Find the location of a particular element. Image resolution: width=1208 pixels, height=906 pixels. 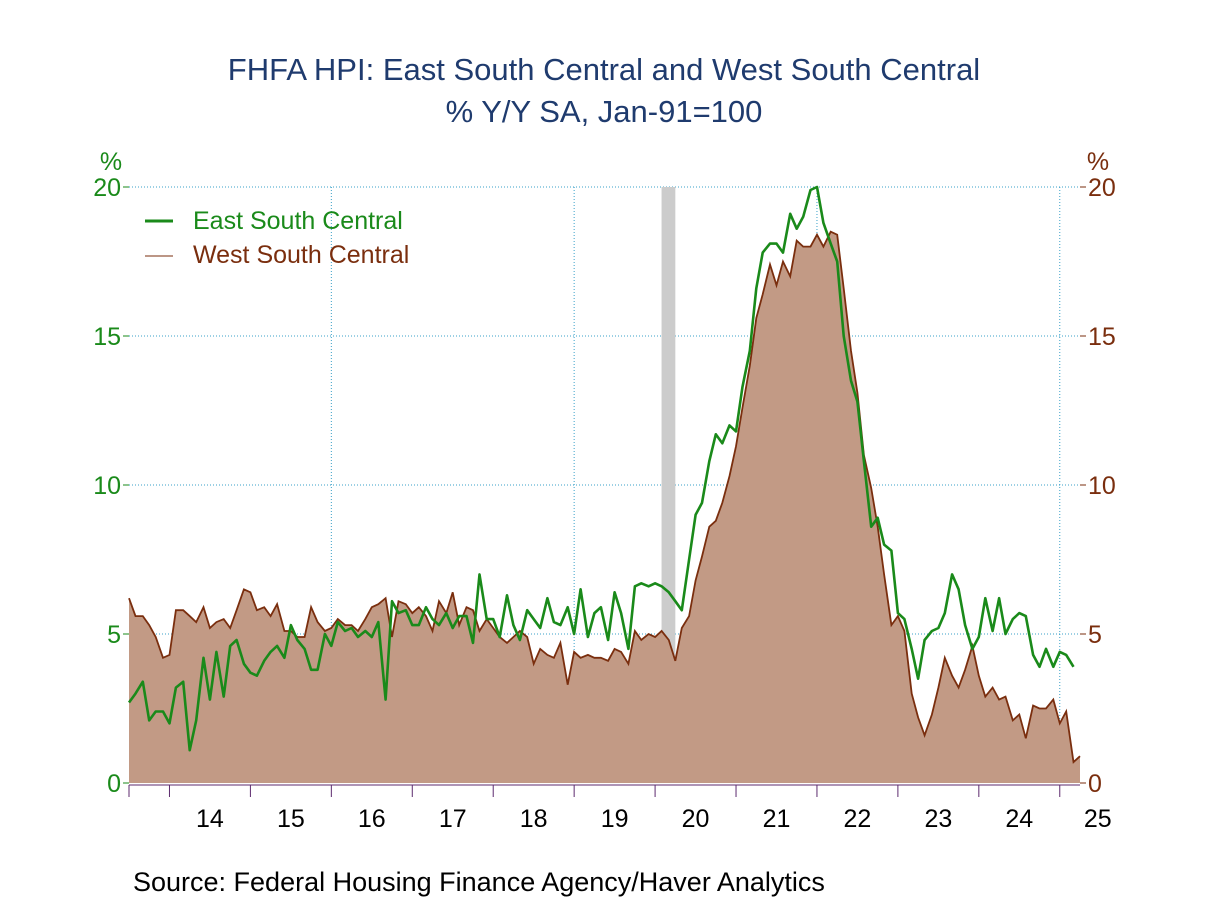

y-tick-label-right-10: 10 is located at coordinates (1102, 486).